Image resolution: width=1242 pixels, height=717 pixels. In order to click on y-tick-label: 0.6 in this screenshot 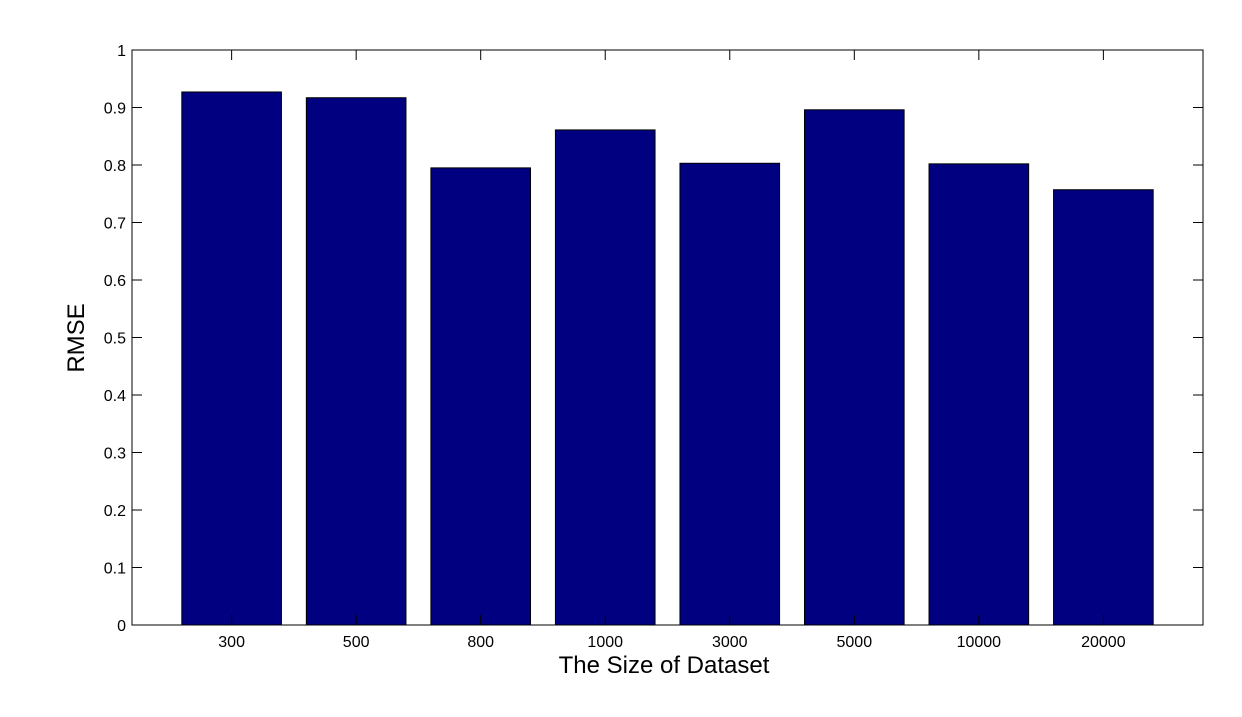, I will do `click(115, 281)`.